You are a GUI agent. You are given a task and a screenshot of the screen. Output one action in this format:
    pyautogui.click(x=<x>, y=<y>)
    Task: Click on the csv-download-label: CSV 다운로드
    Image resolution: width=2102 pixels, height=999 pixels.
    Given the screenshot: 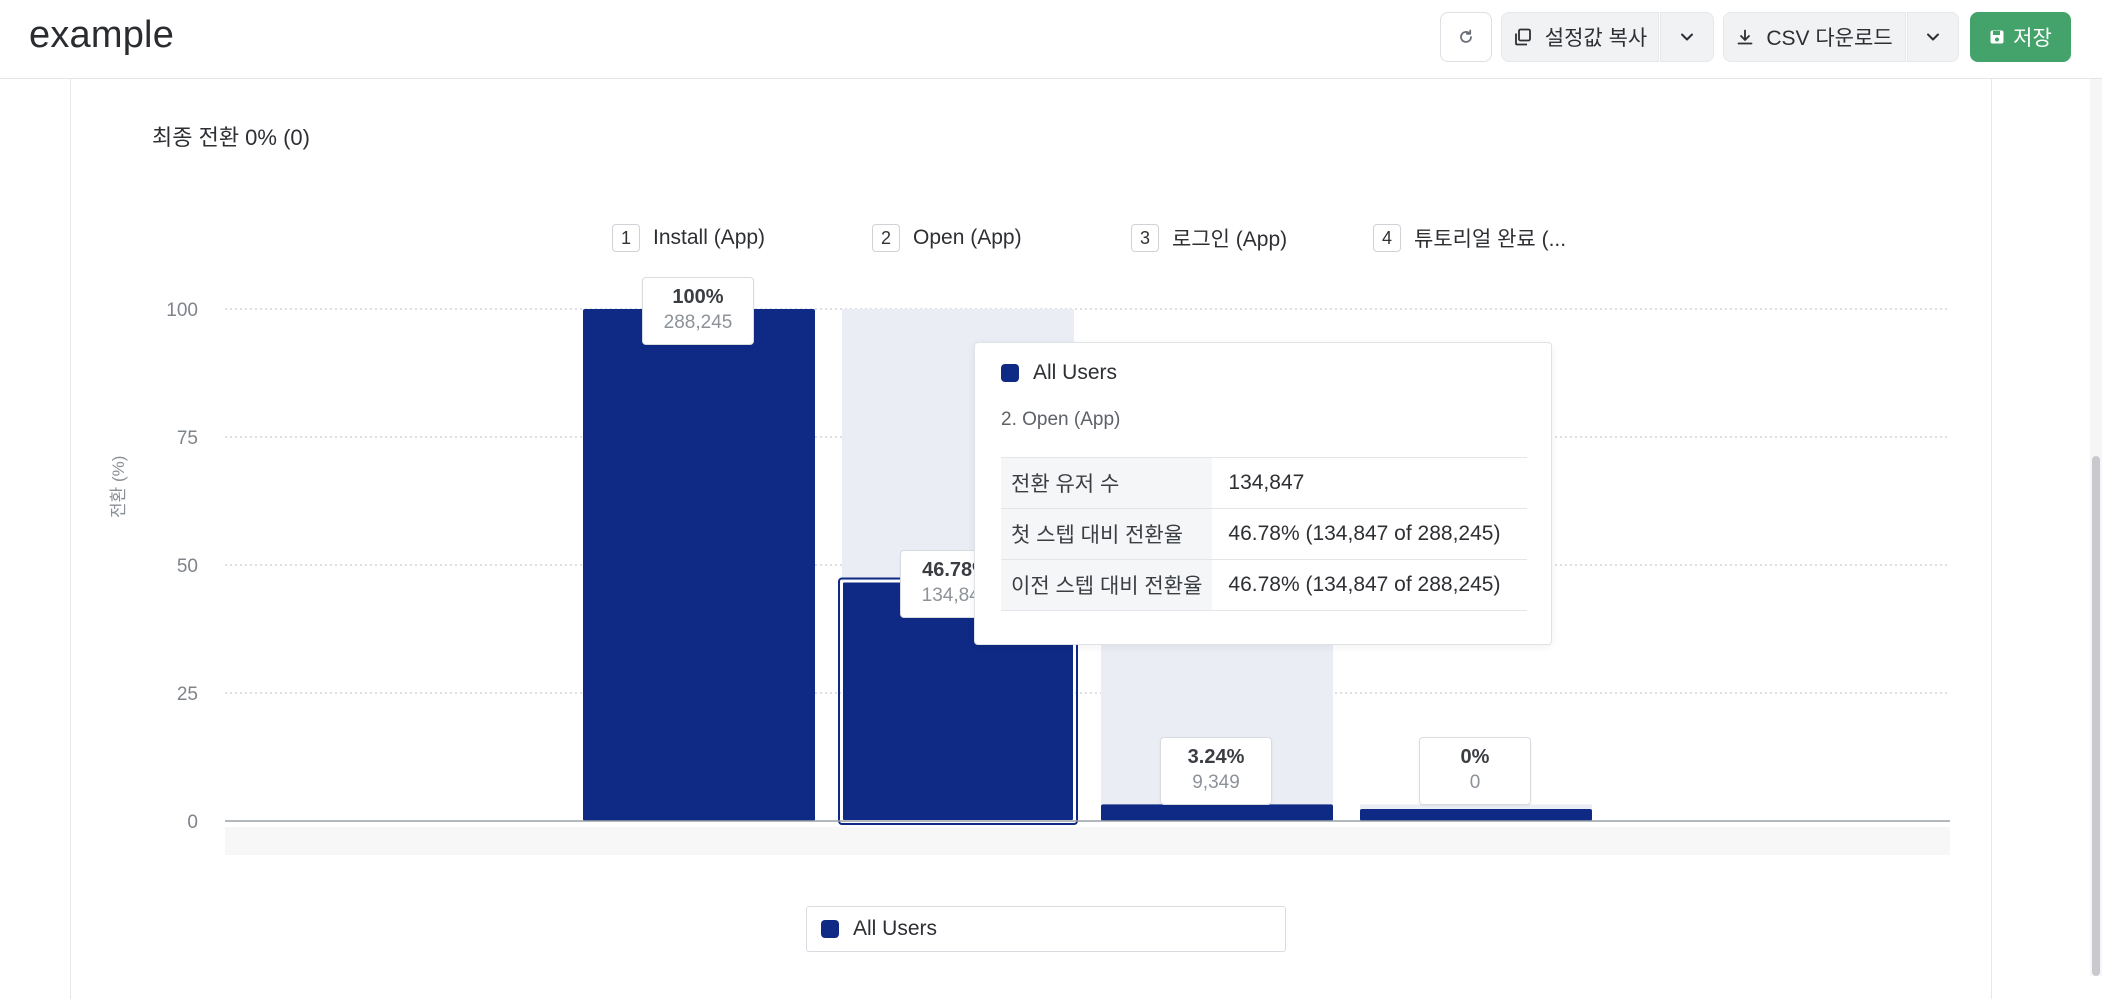 What is the action you would take?
    pyautogui.click(x=1829, y=38)
    